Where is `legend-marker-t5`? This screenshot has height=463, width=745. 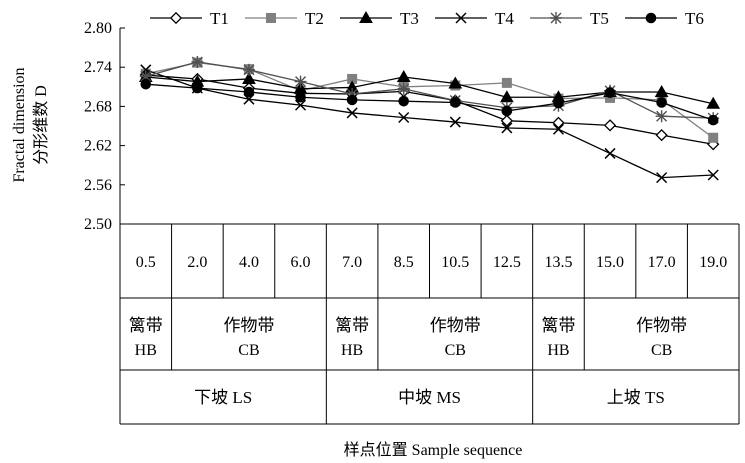 legend-marker-t5 is located at coordinates (556, 18).